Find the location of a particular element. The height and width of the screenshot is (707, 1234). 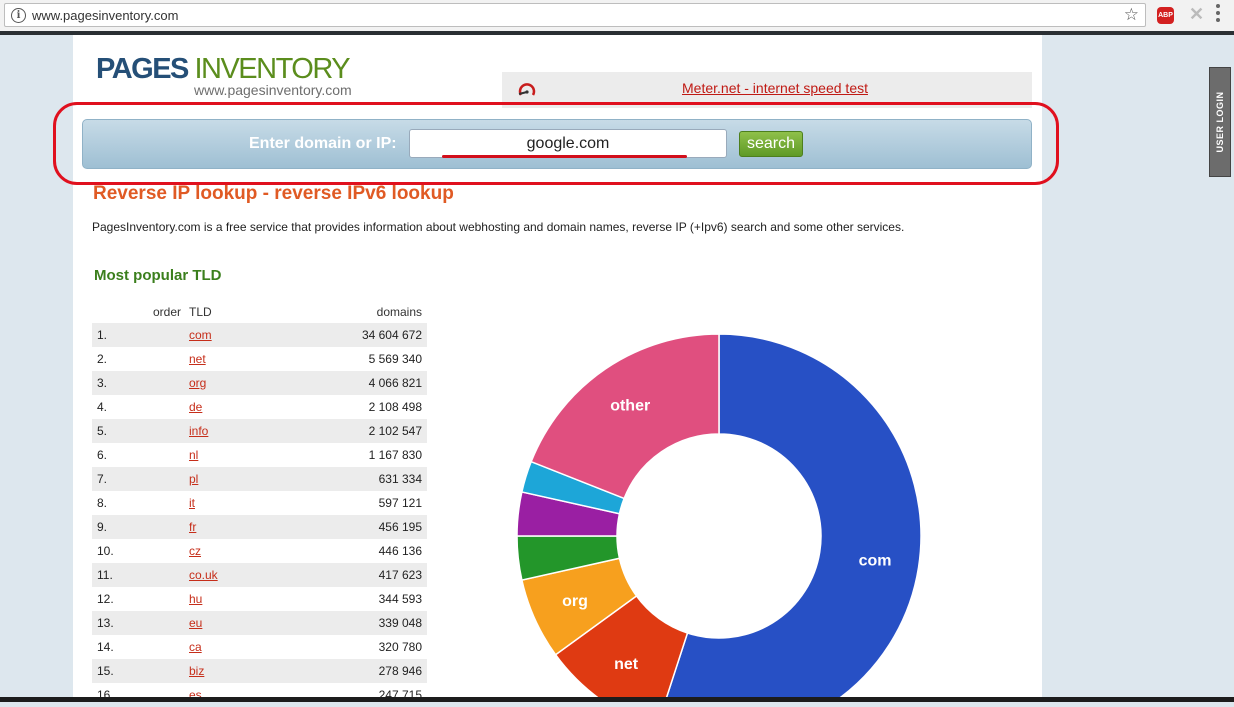

search-button: search is located at coordinates (771, 144).